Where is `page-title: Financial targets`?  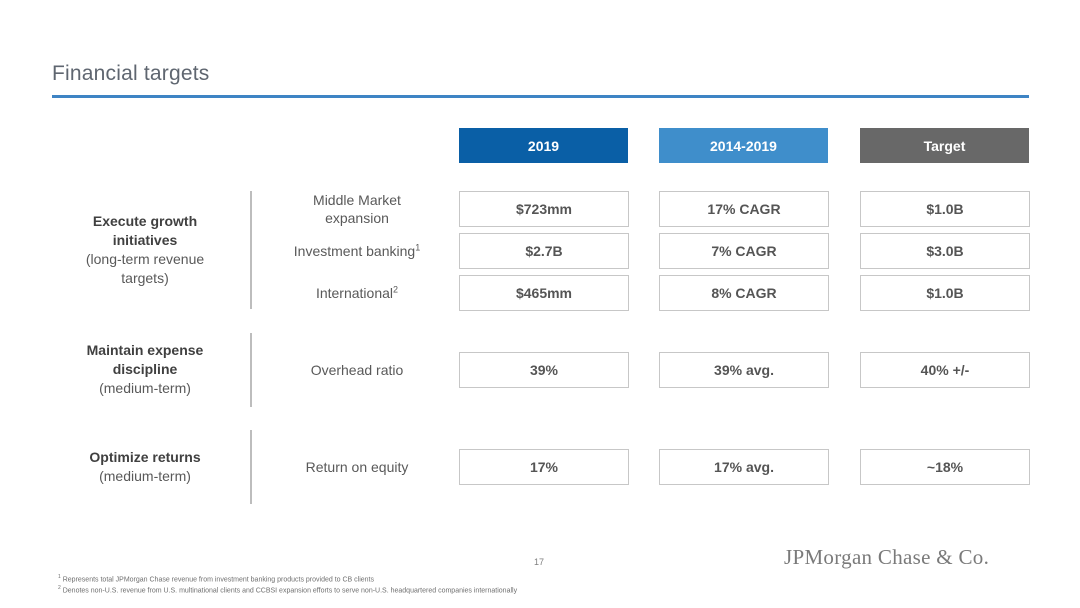
page-title: Financial targets is located at coordinates (131, 73).